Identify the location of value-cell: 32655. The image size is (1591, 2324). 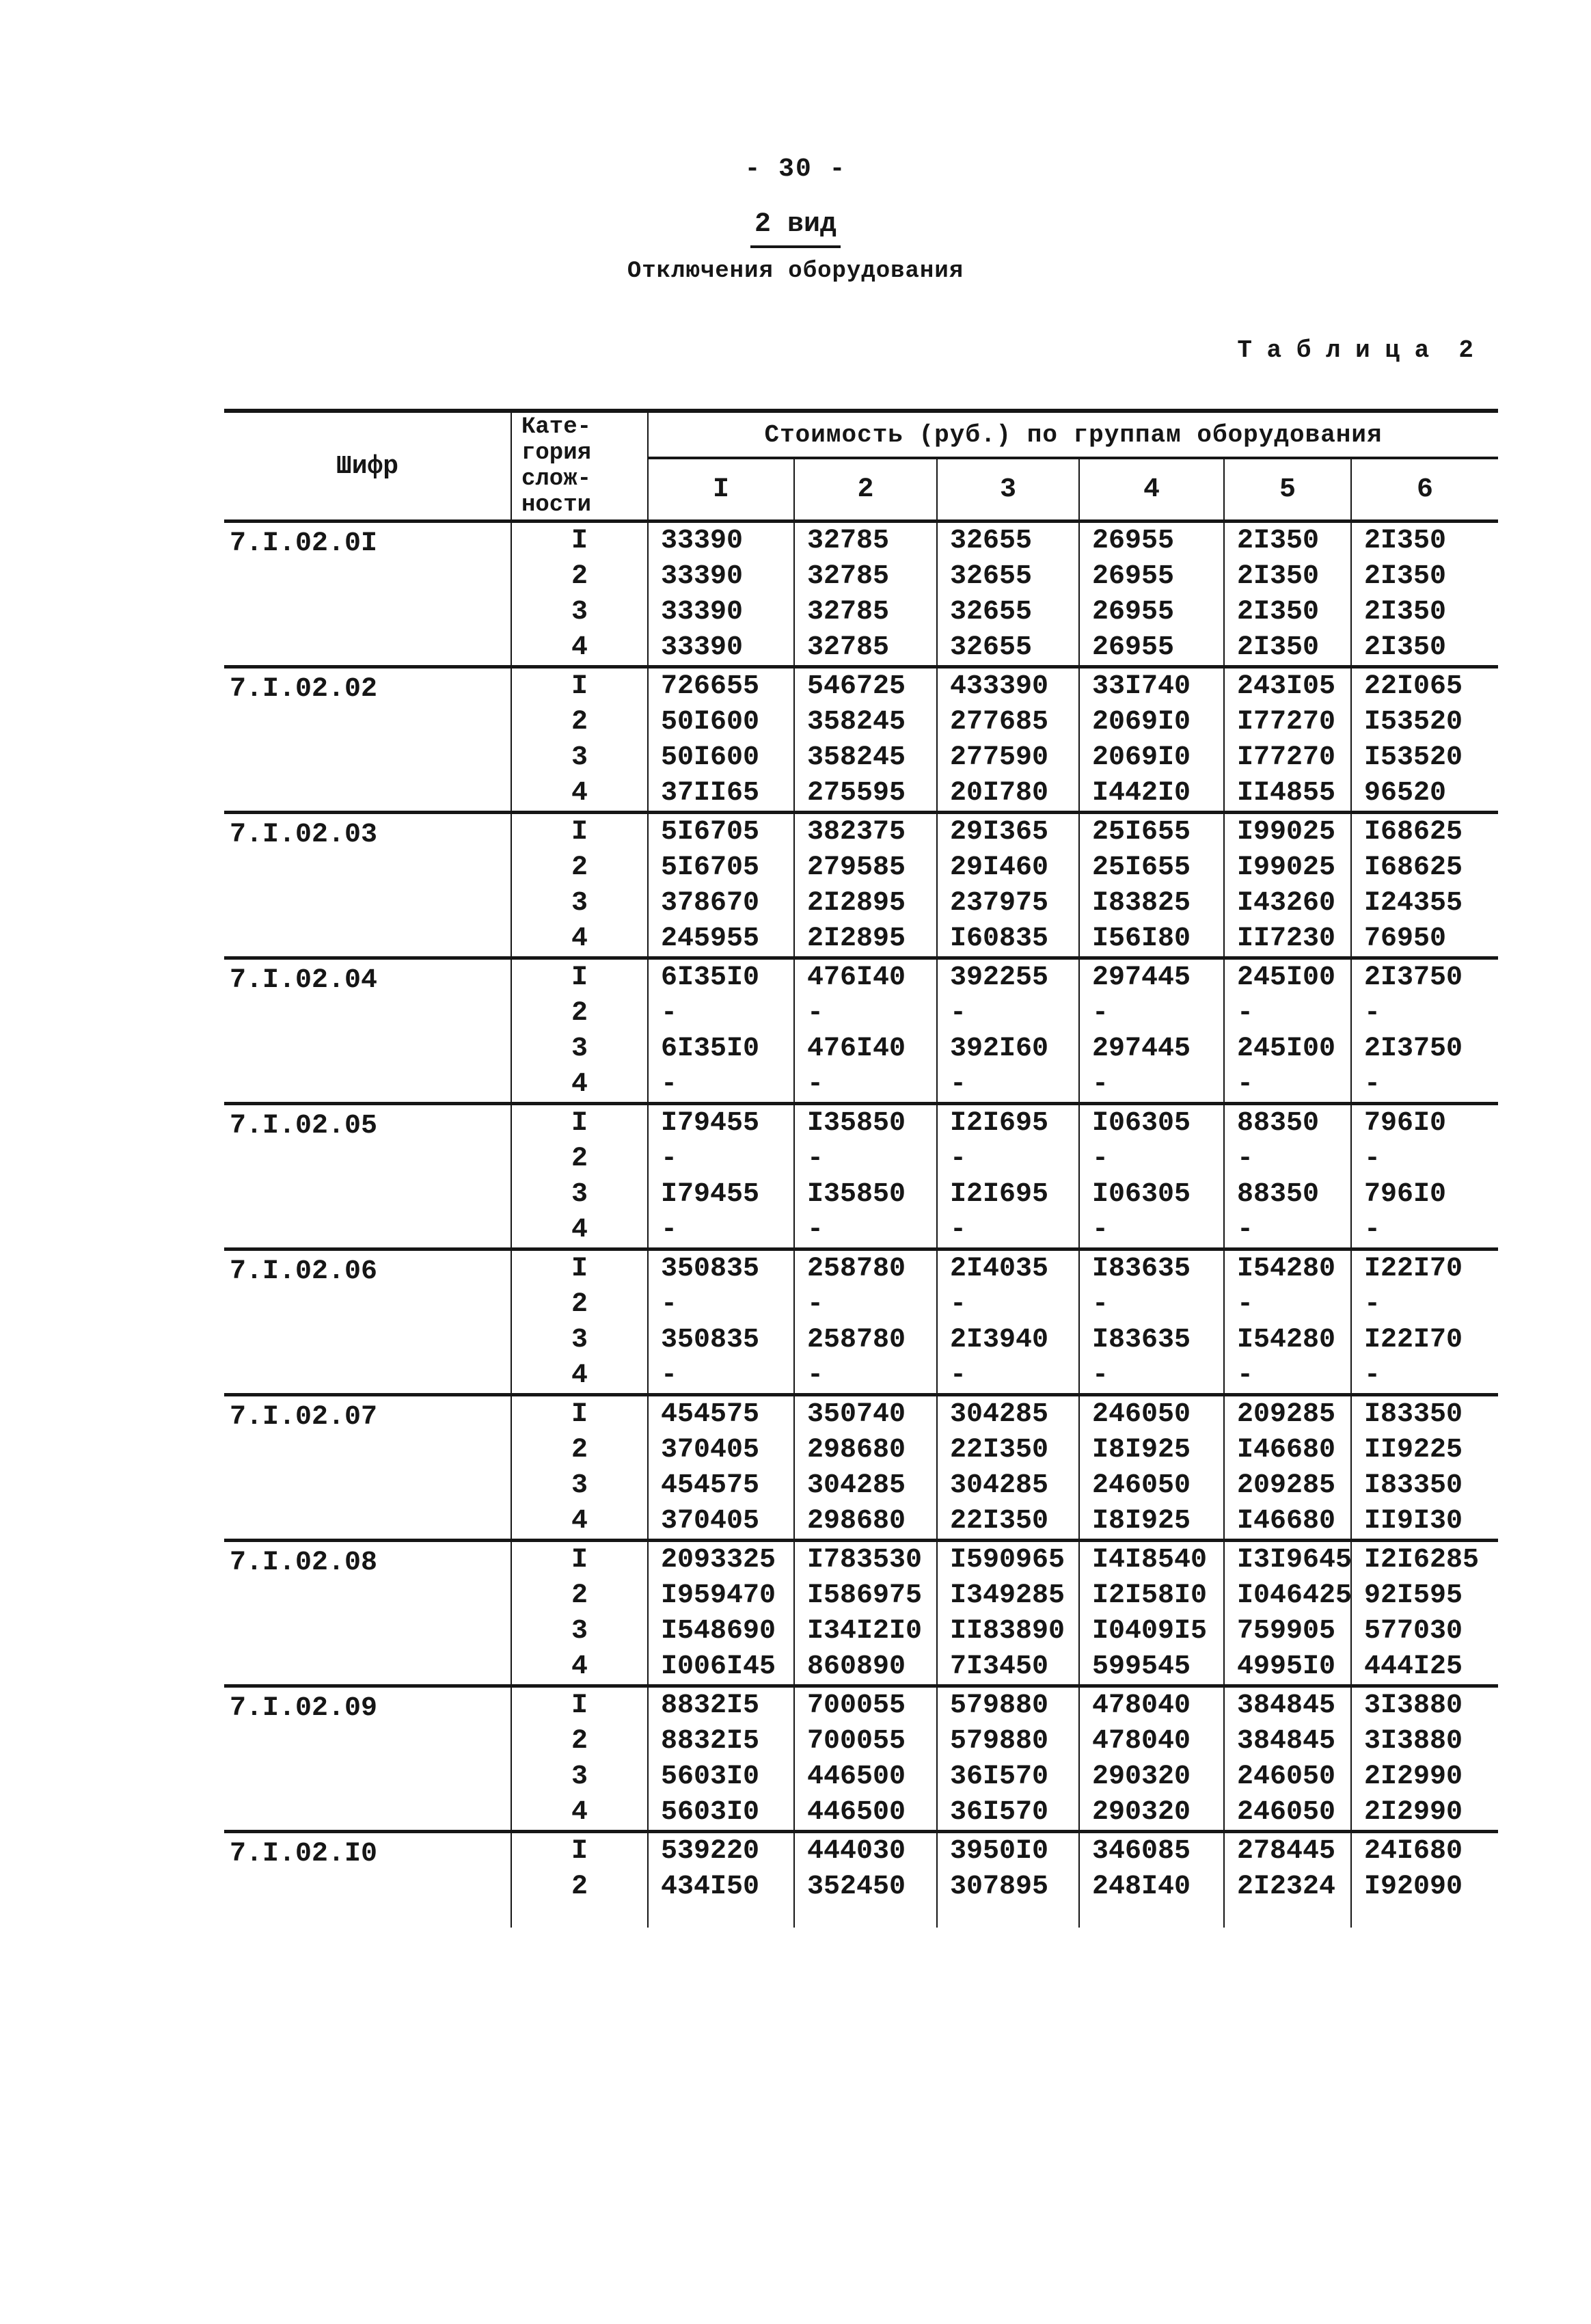
(1008, 648).